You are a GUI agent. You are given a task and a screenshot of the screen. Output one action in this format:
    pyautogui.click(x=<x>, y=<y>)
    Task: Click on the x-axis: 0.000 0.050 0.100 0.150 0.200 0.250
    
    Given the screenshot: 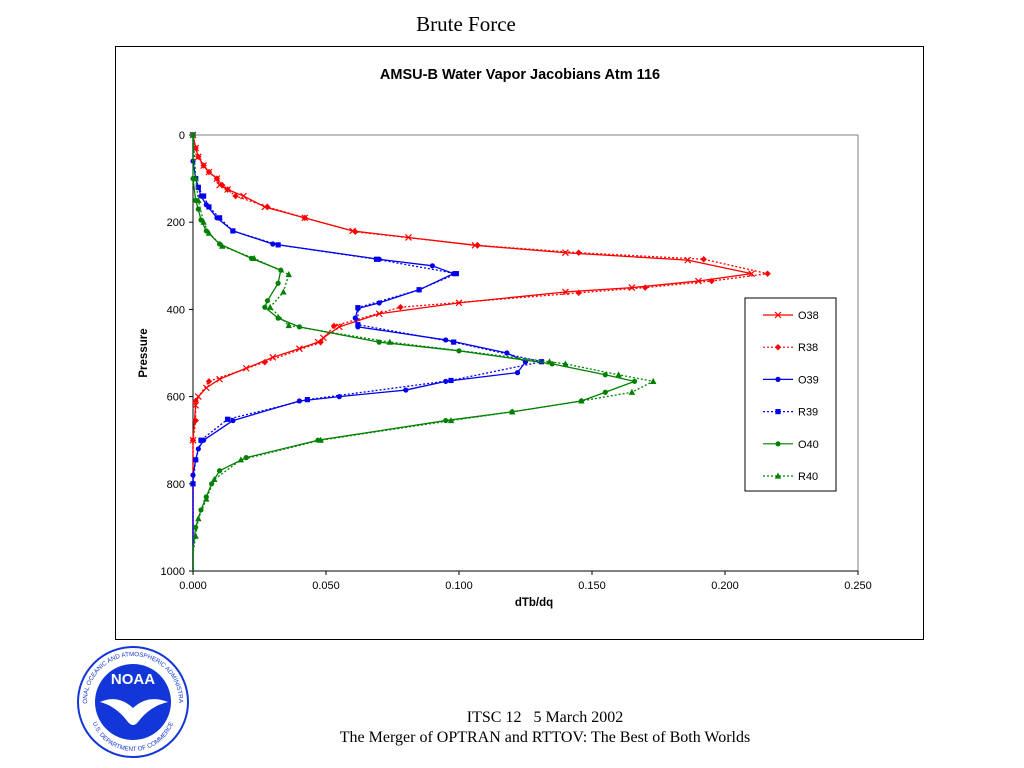 What is the action you would take?
    pyautogui.click(x=525, y=581)
    